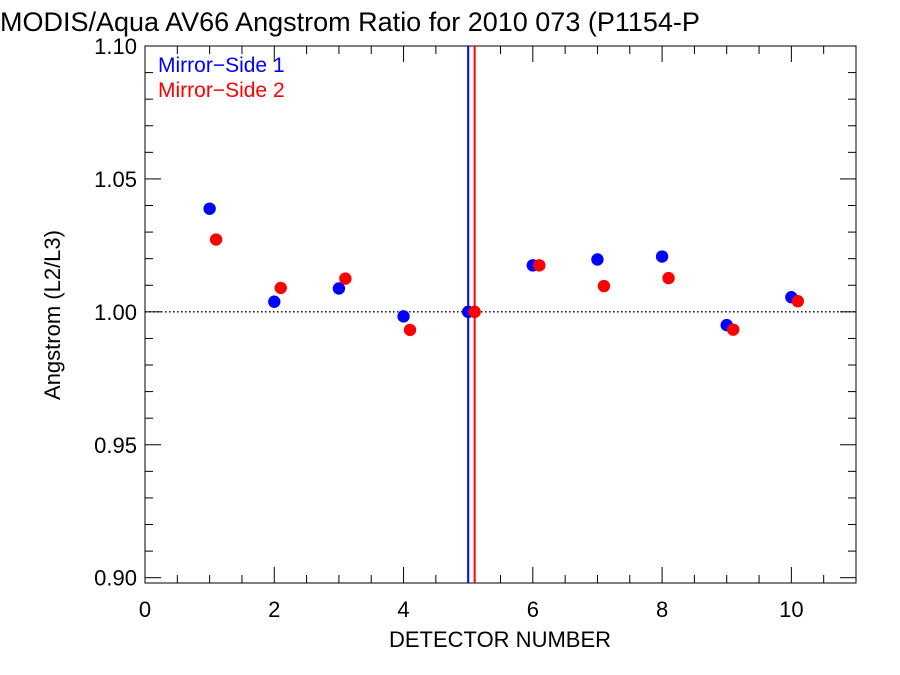  I want to click on y-tick-label: 0.95, so click(115, 445).